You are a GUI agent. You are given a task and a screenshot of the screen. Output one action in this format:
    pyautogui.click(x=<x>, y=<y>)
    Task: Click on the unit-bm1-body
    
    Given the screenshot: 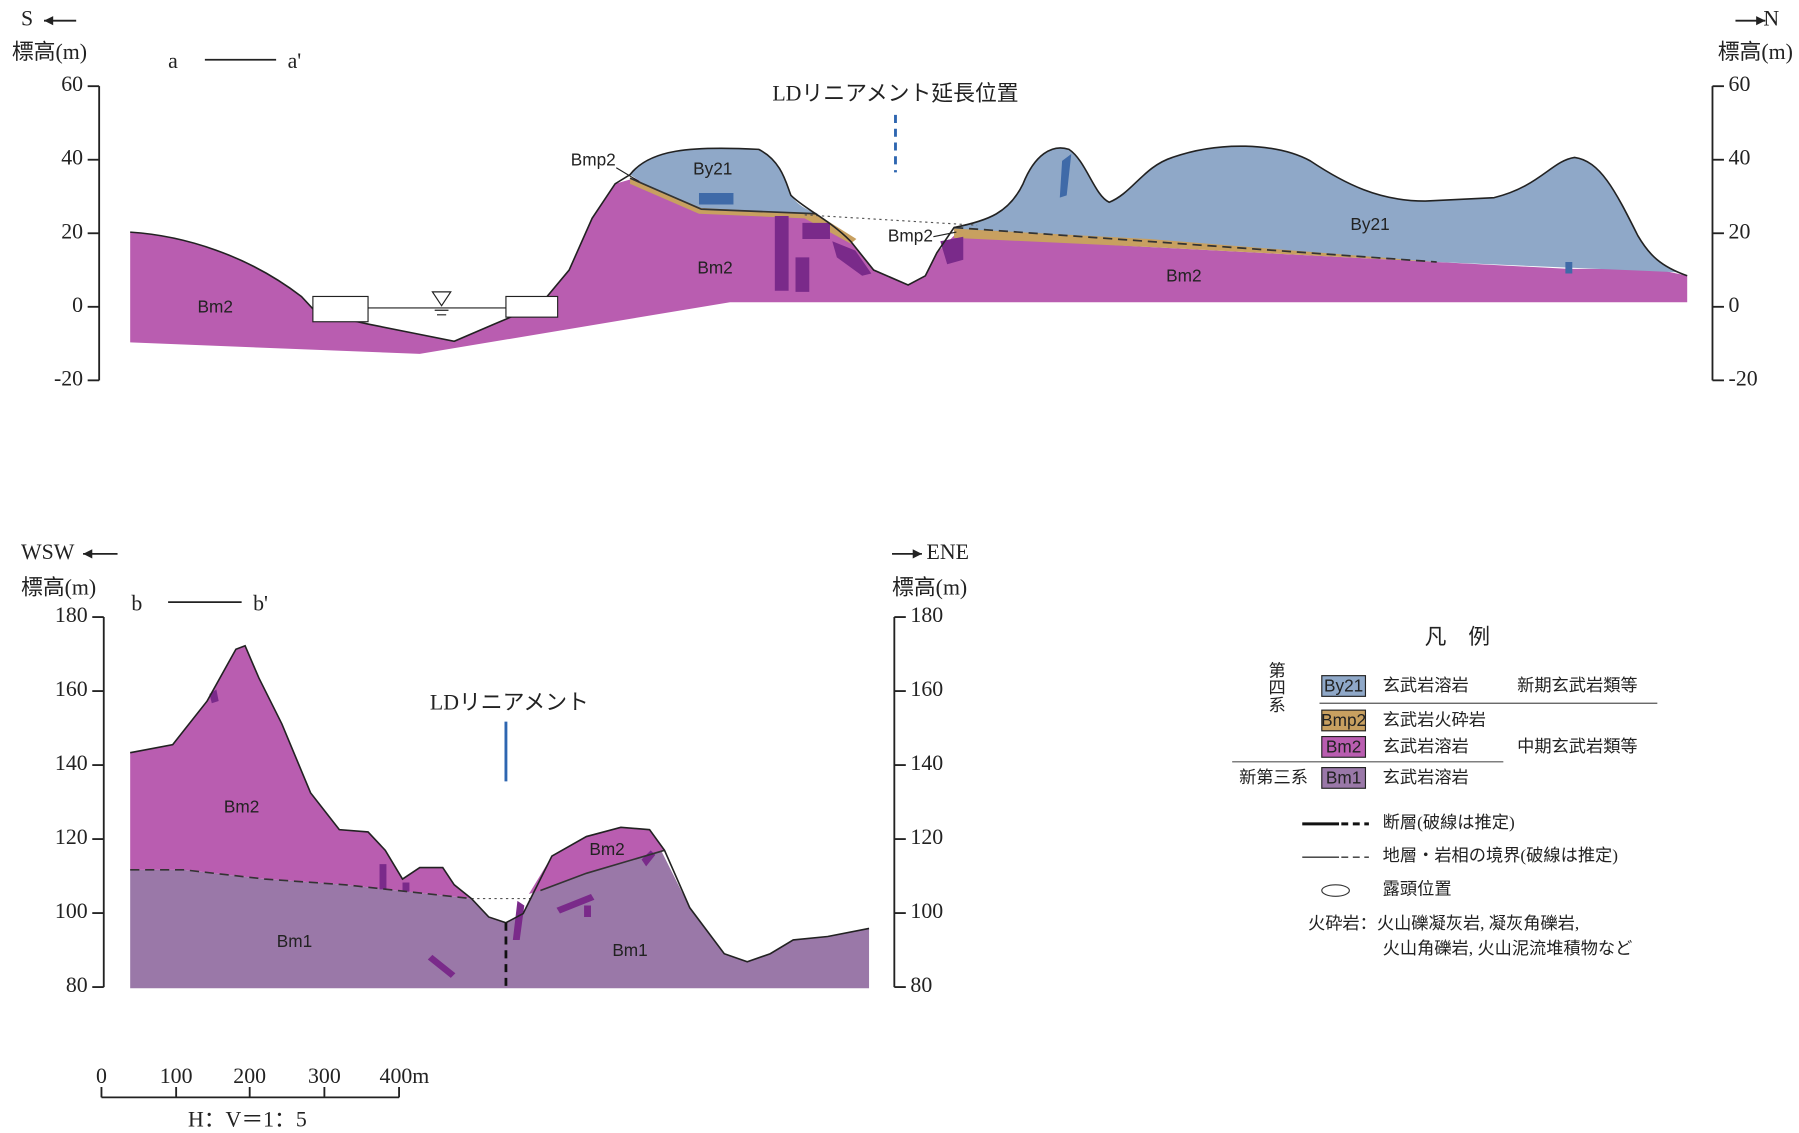 What is the action you would take?
    pyautogui.click(x=869, y=254)
    